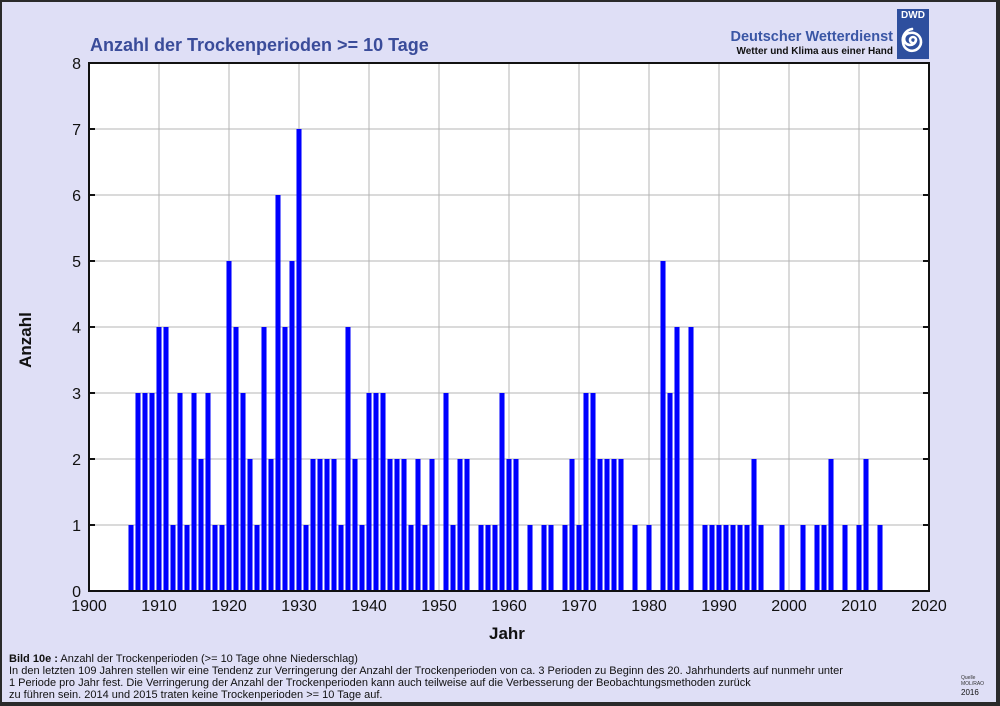 This screenshot has width=1000, height=706. I want to click on y-tick-label: 8, so click(76, 64).